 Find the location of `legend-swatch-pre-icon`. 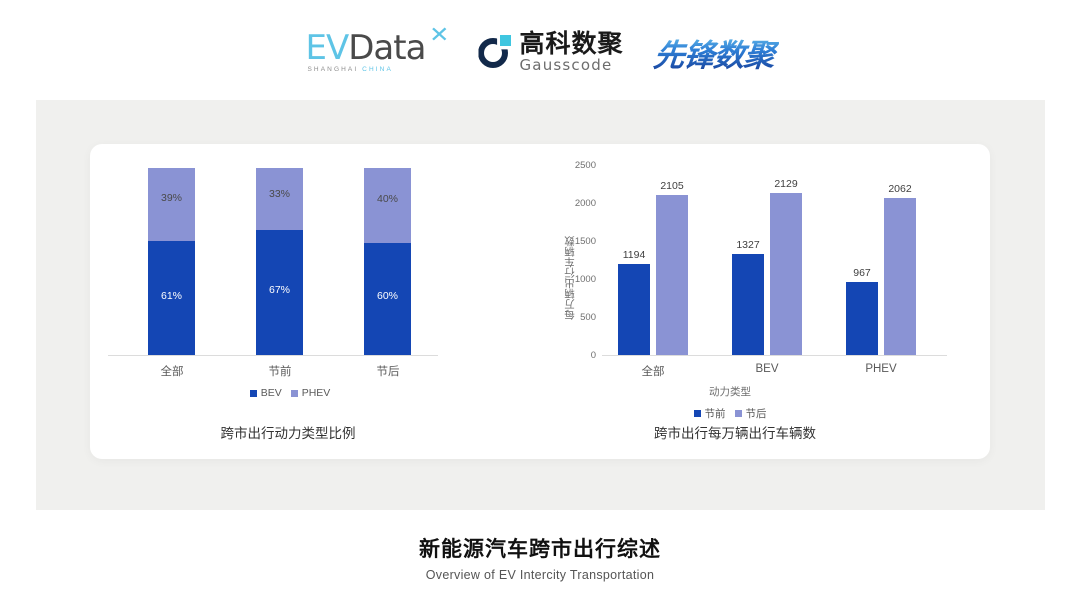

legend-swatch-pre-icon is located at coordinates (697, 413).